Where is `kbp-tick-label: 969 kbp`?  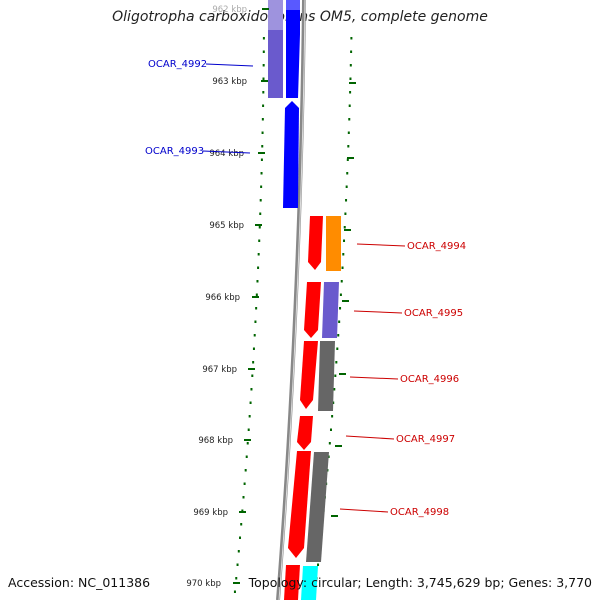
kbp-tick-label: 969 kbp is located at coordinates (210, 513).